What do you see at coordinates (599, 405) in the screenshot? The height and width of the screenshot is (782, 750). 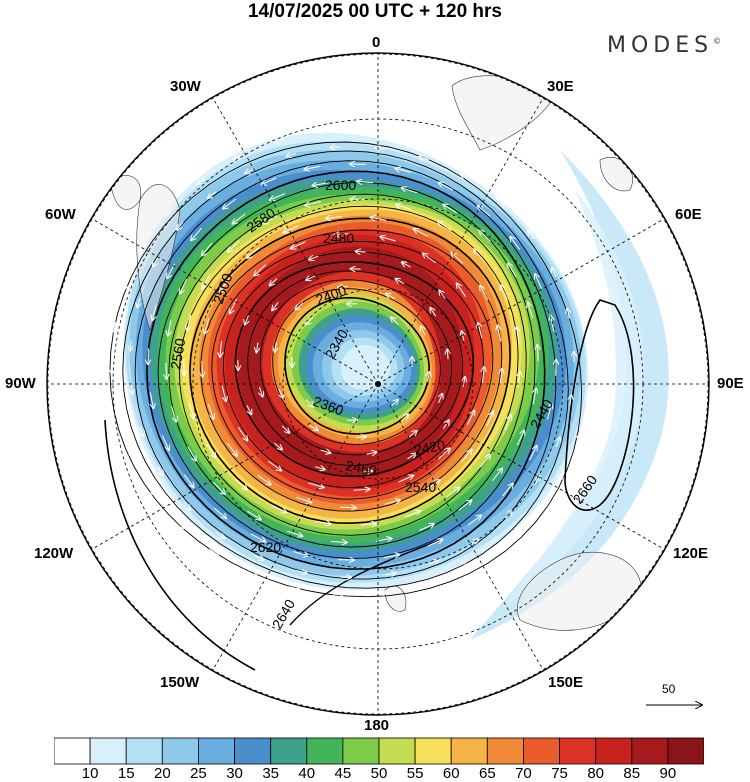 I see `contour-line` at bounding box center [599, 405].